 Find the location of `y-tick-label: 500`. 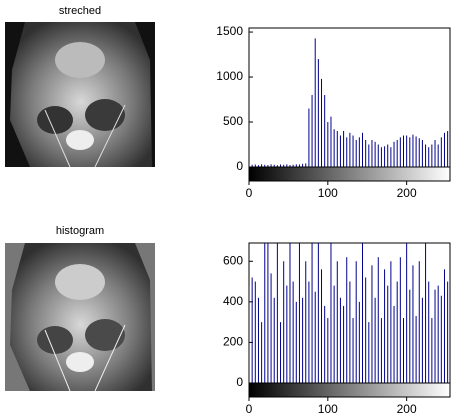

y-tick-label: 500 is located at coordinates (233, 121).